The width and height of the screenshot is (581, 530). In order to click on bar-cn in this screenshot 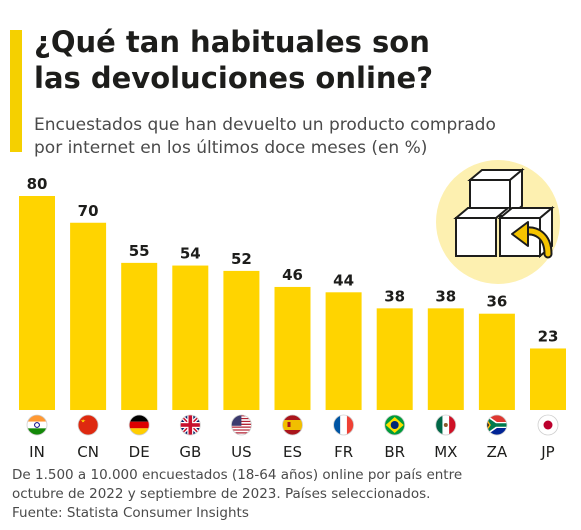, I will do `click(88, 316)`.